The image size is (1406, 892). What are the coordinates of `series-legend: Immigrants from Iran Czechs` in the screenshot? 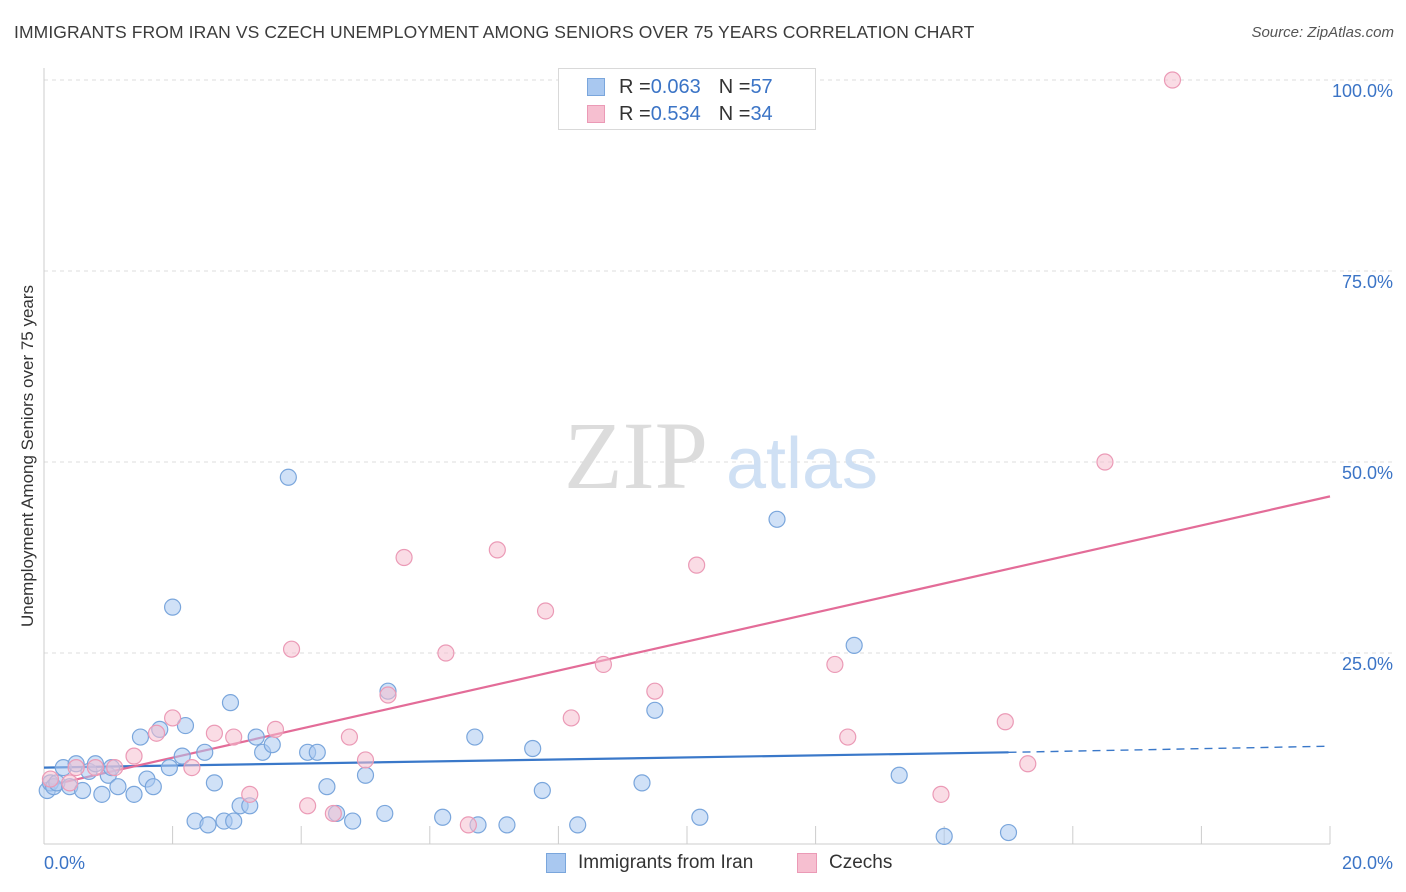 It's located at (703, 865).